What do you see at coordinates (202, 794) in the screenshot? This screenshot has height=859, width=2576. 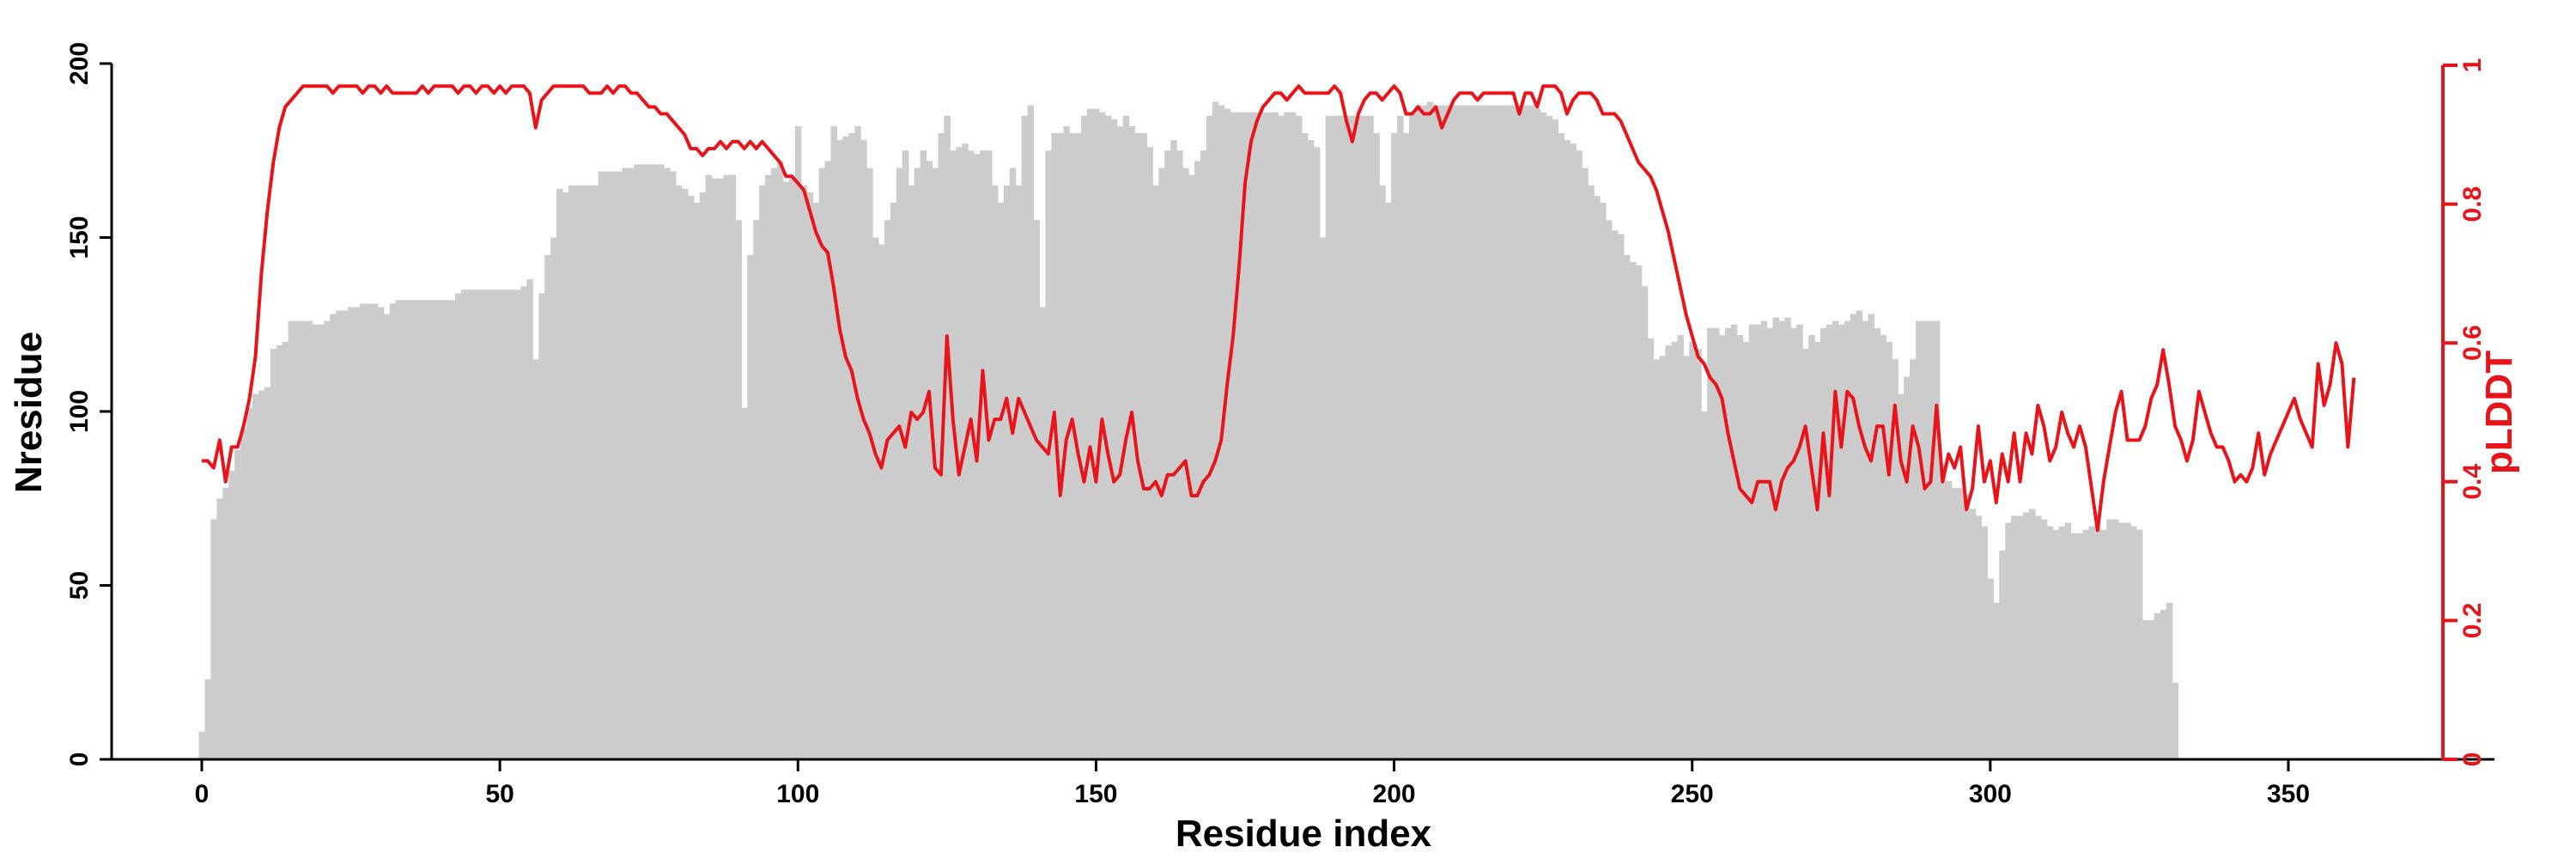 I see `x-tick-label: 0` at bounding box center [202, 794].